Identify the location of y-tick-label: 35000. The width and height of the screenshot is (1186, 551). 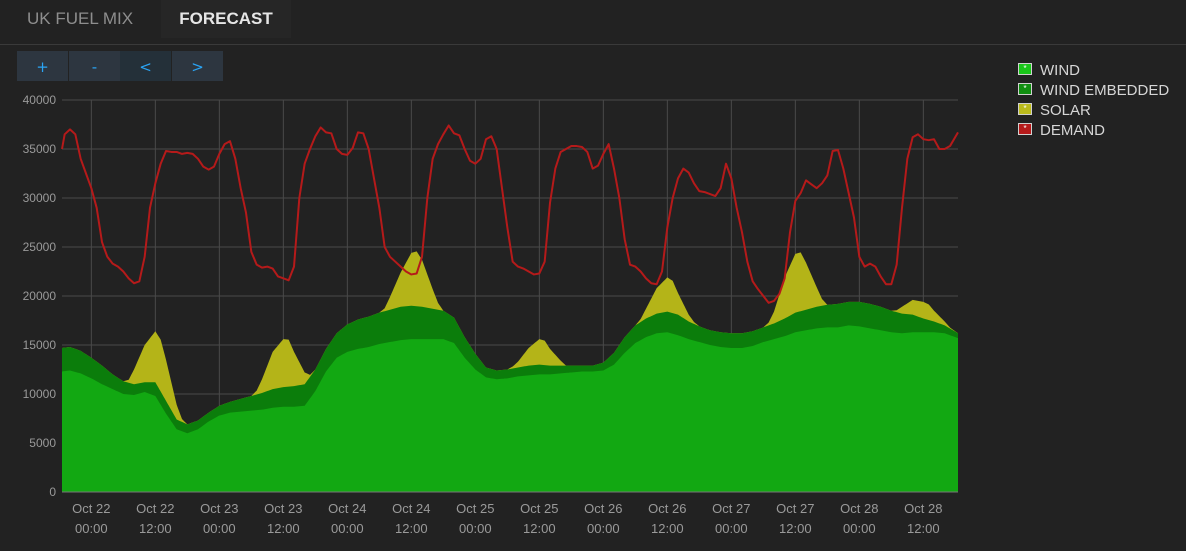
(40, 149).